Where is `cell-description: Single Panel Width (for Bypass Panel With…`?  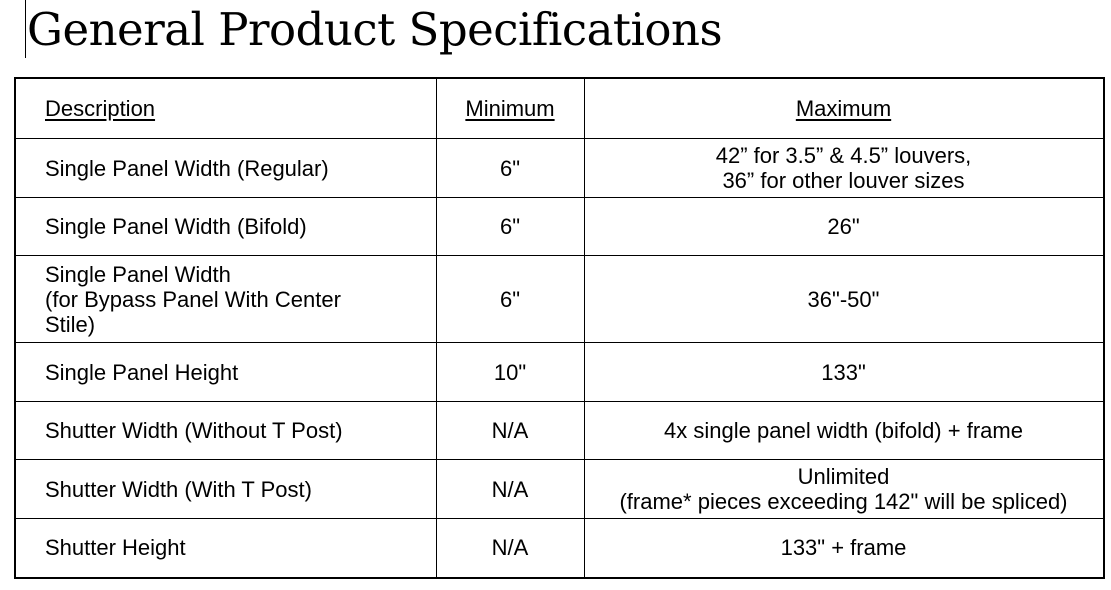
cell-description: Single Panel Width (for Bypass Panel With… is located at coordinates (225, 299).